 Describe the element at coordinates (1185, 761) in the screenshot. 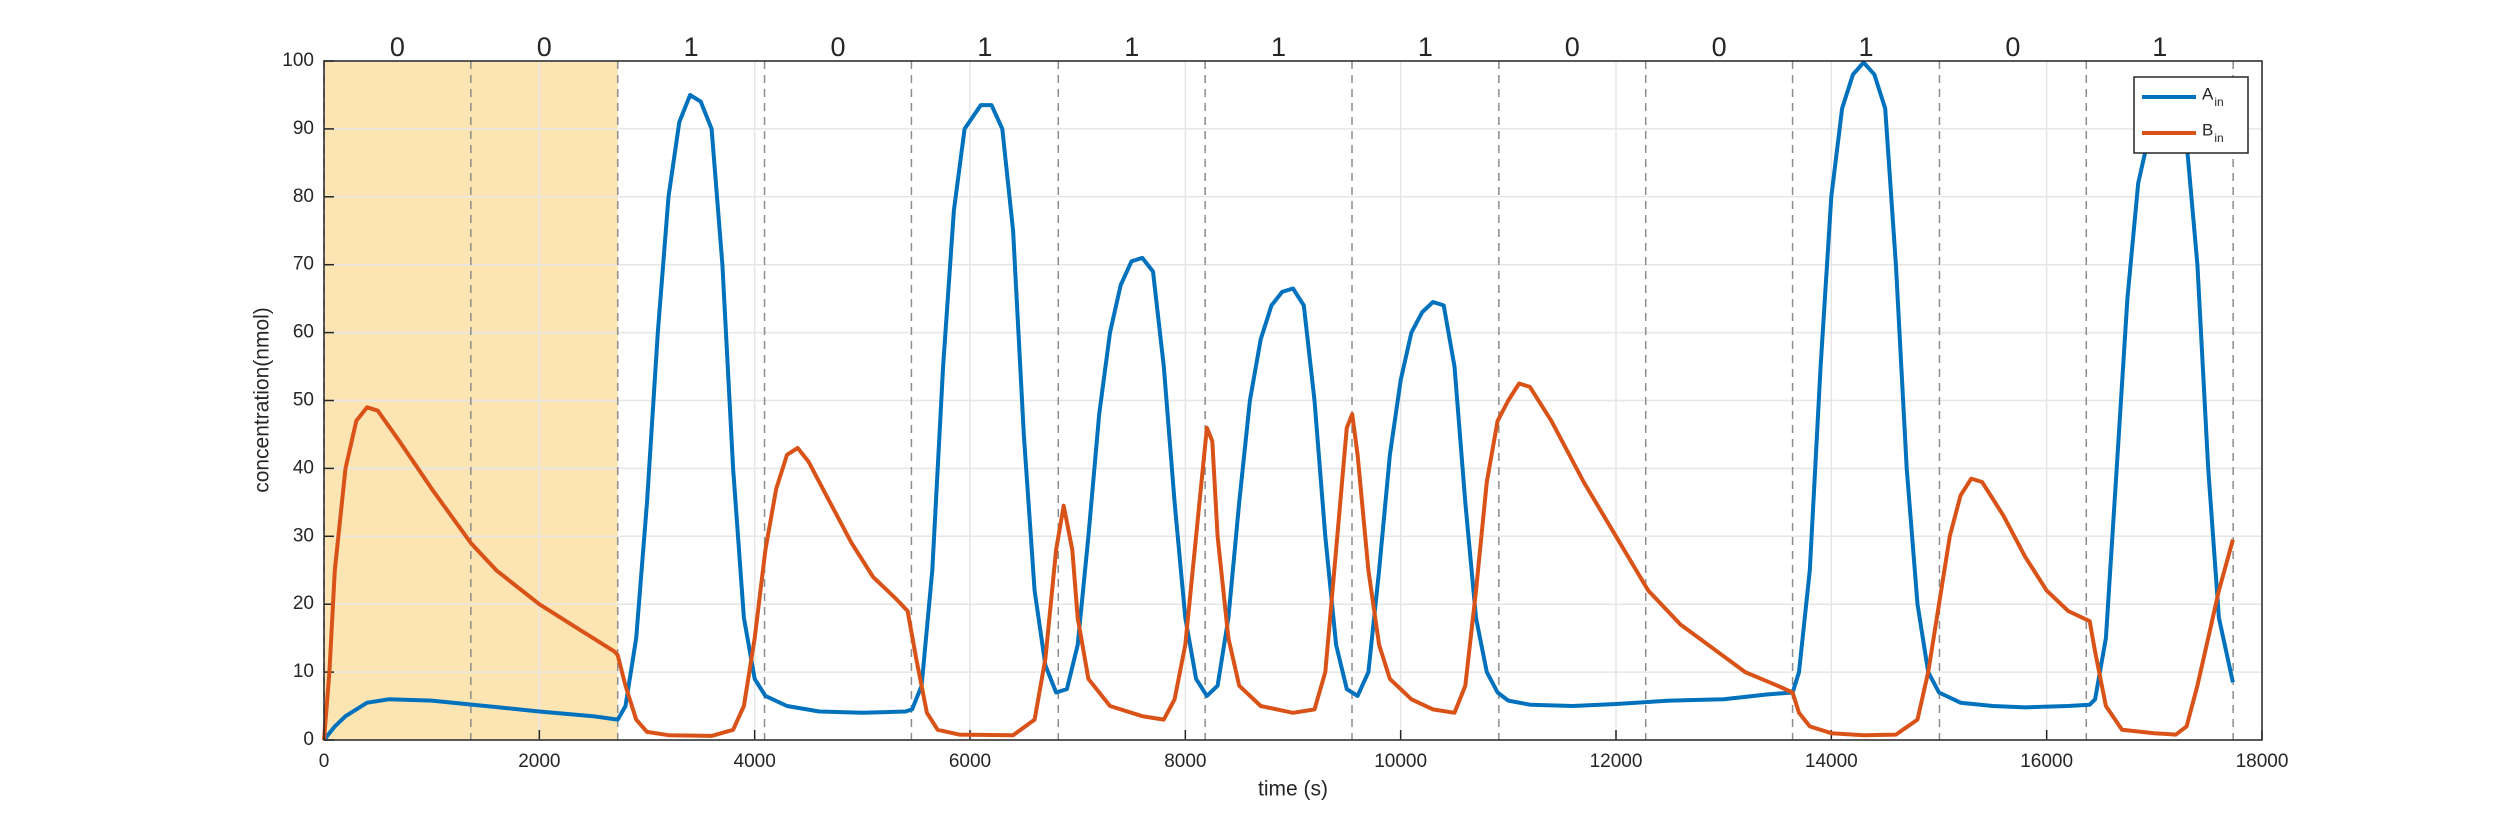

I see `x-tick-label: 8000` at that location.